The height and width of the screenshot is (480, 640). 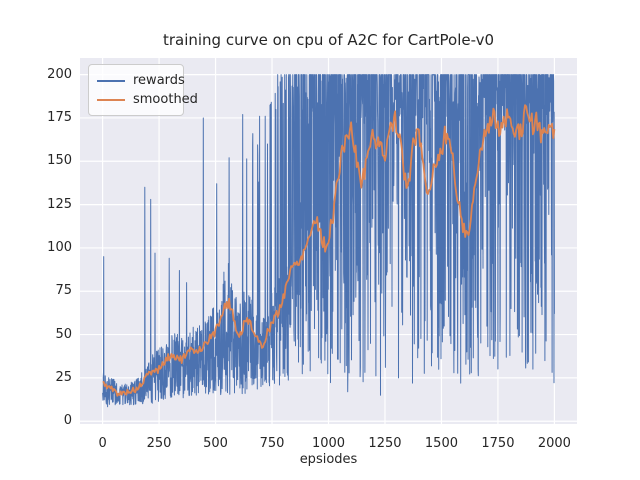 I want to click on y-tick-label: 75, so click(x=63, y=291).